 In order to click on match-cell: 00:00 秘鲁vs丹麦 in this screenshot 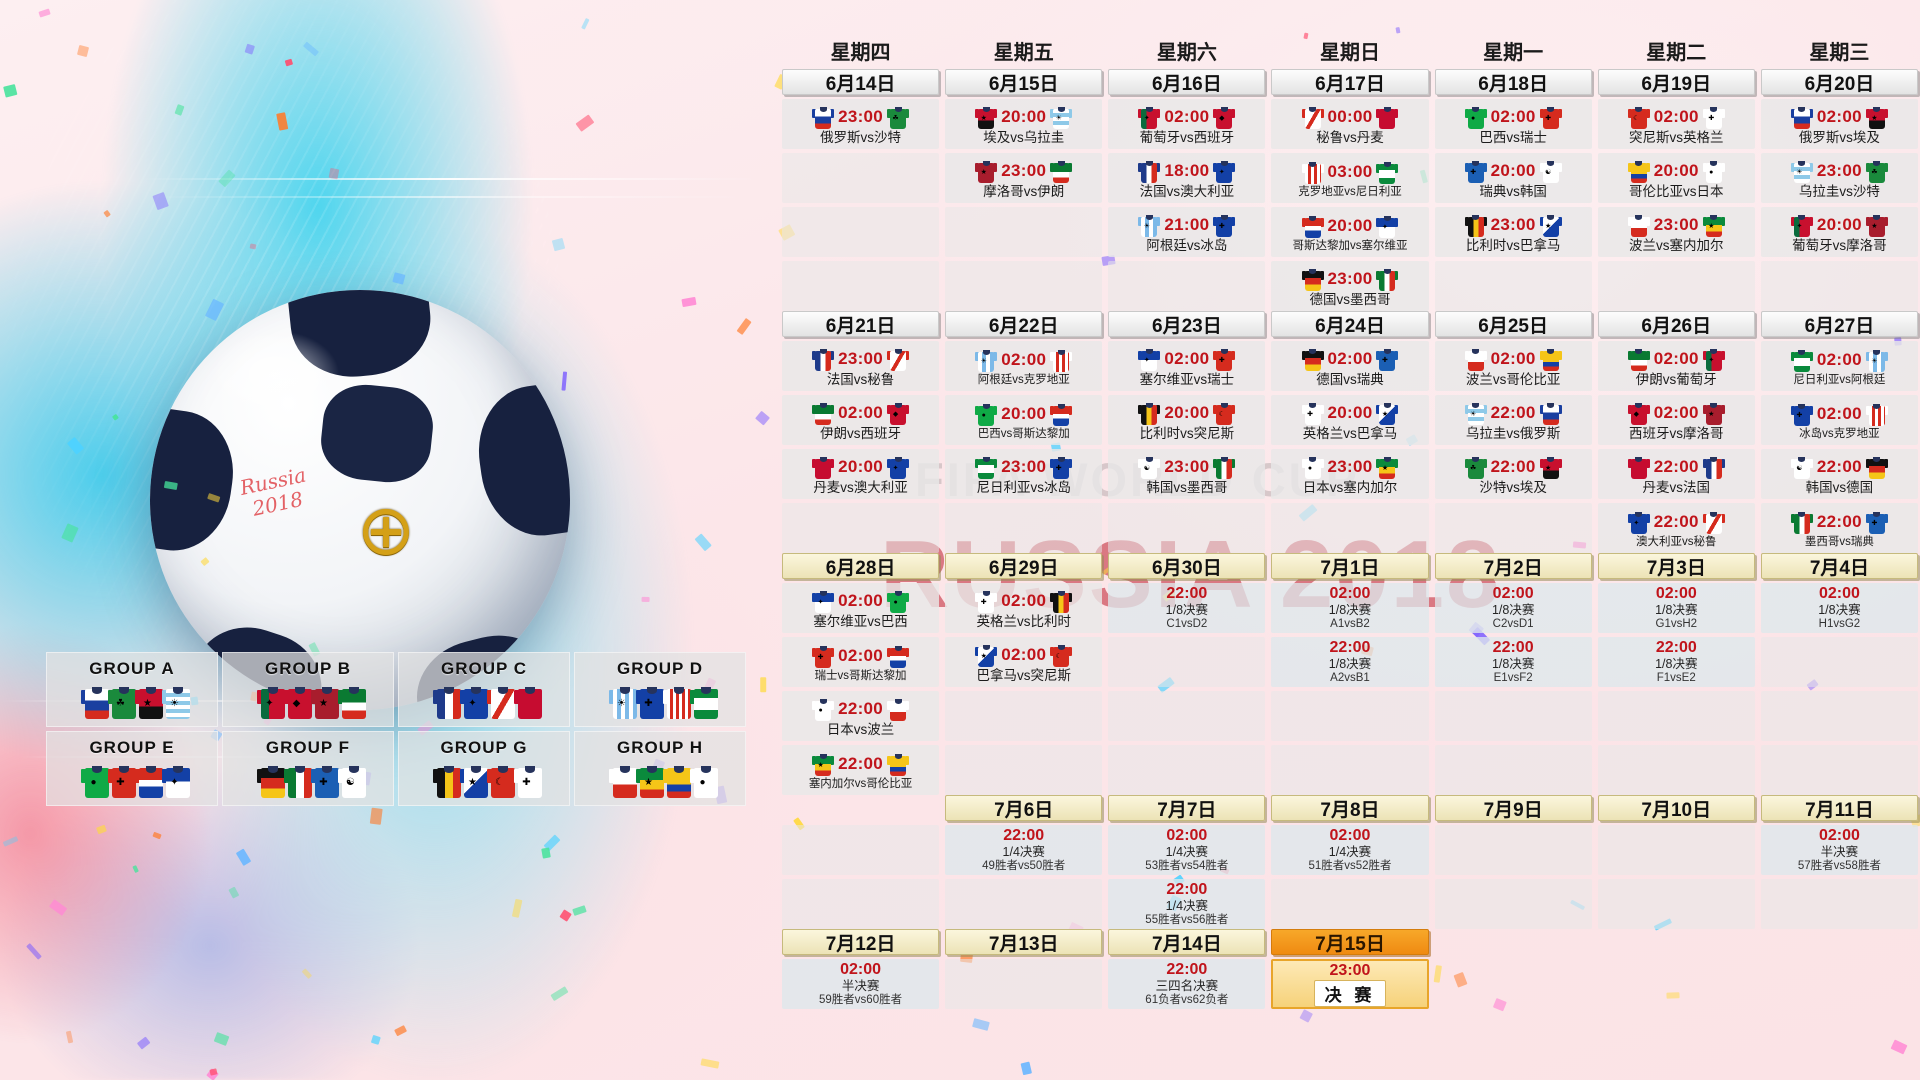, I will do `click(1350, 124)`.